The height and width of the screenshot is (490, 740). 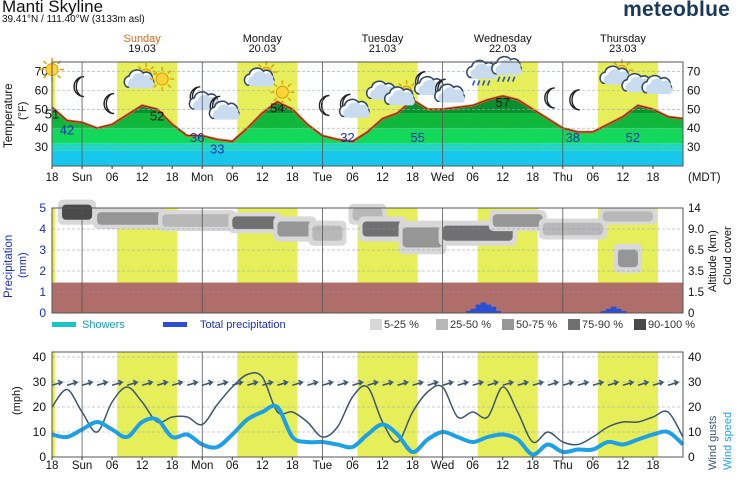 I want to click on wind-y-tick: 40, so click(x=40, y=357).